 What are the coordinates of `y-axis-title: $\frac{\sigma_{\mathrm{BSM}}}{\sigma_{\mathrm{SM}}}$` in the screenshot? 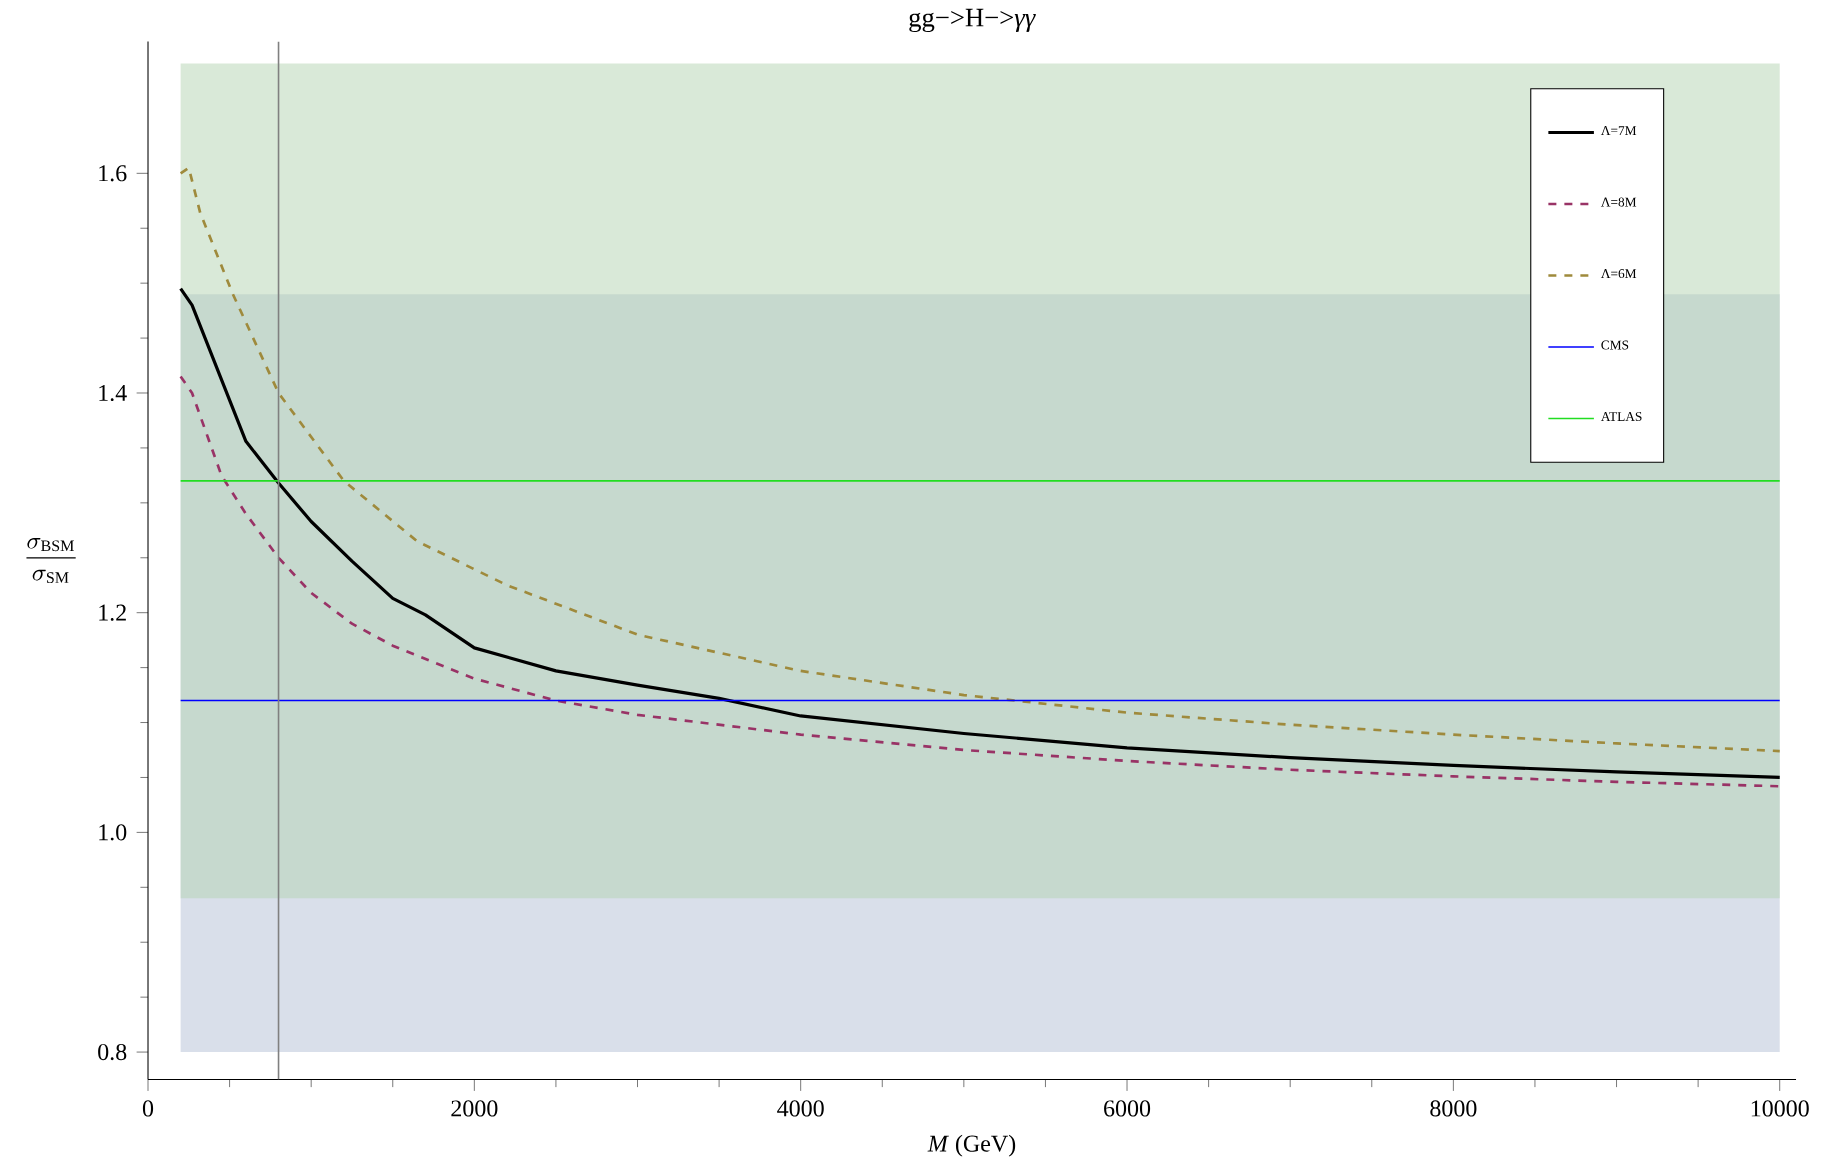 It's located at (51, 561).